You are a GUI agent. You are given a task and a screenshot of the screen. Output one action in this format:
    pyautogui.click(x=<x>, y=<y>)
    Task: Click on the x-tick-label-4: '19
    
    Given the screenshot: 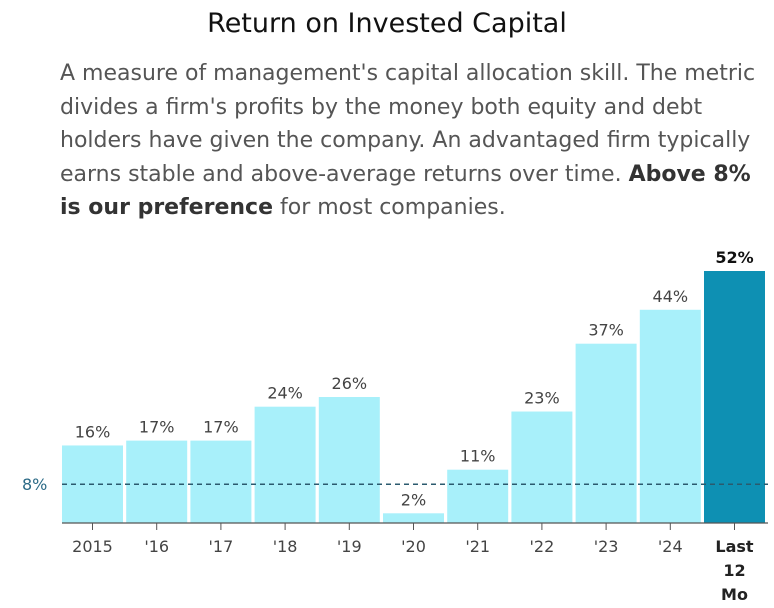 What is the action you would take?
    pyautogui.click(x=349, y=546)
    